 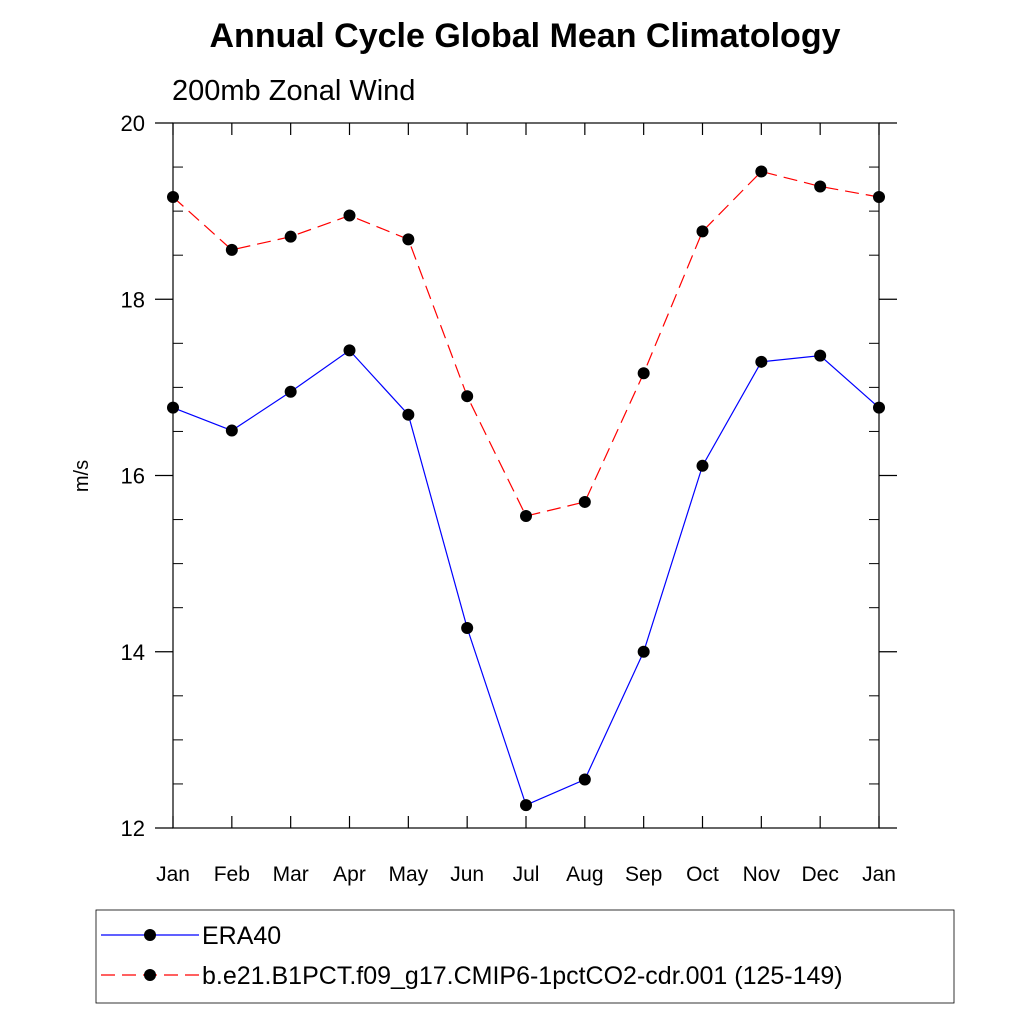 I want to click on chart-title: Annual Cycle Global Mean Climatology, so click(x=525, y=36).